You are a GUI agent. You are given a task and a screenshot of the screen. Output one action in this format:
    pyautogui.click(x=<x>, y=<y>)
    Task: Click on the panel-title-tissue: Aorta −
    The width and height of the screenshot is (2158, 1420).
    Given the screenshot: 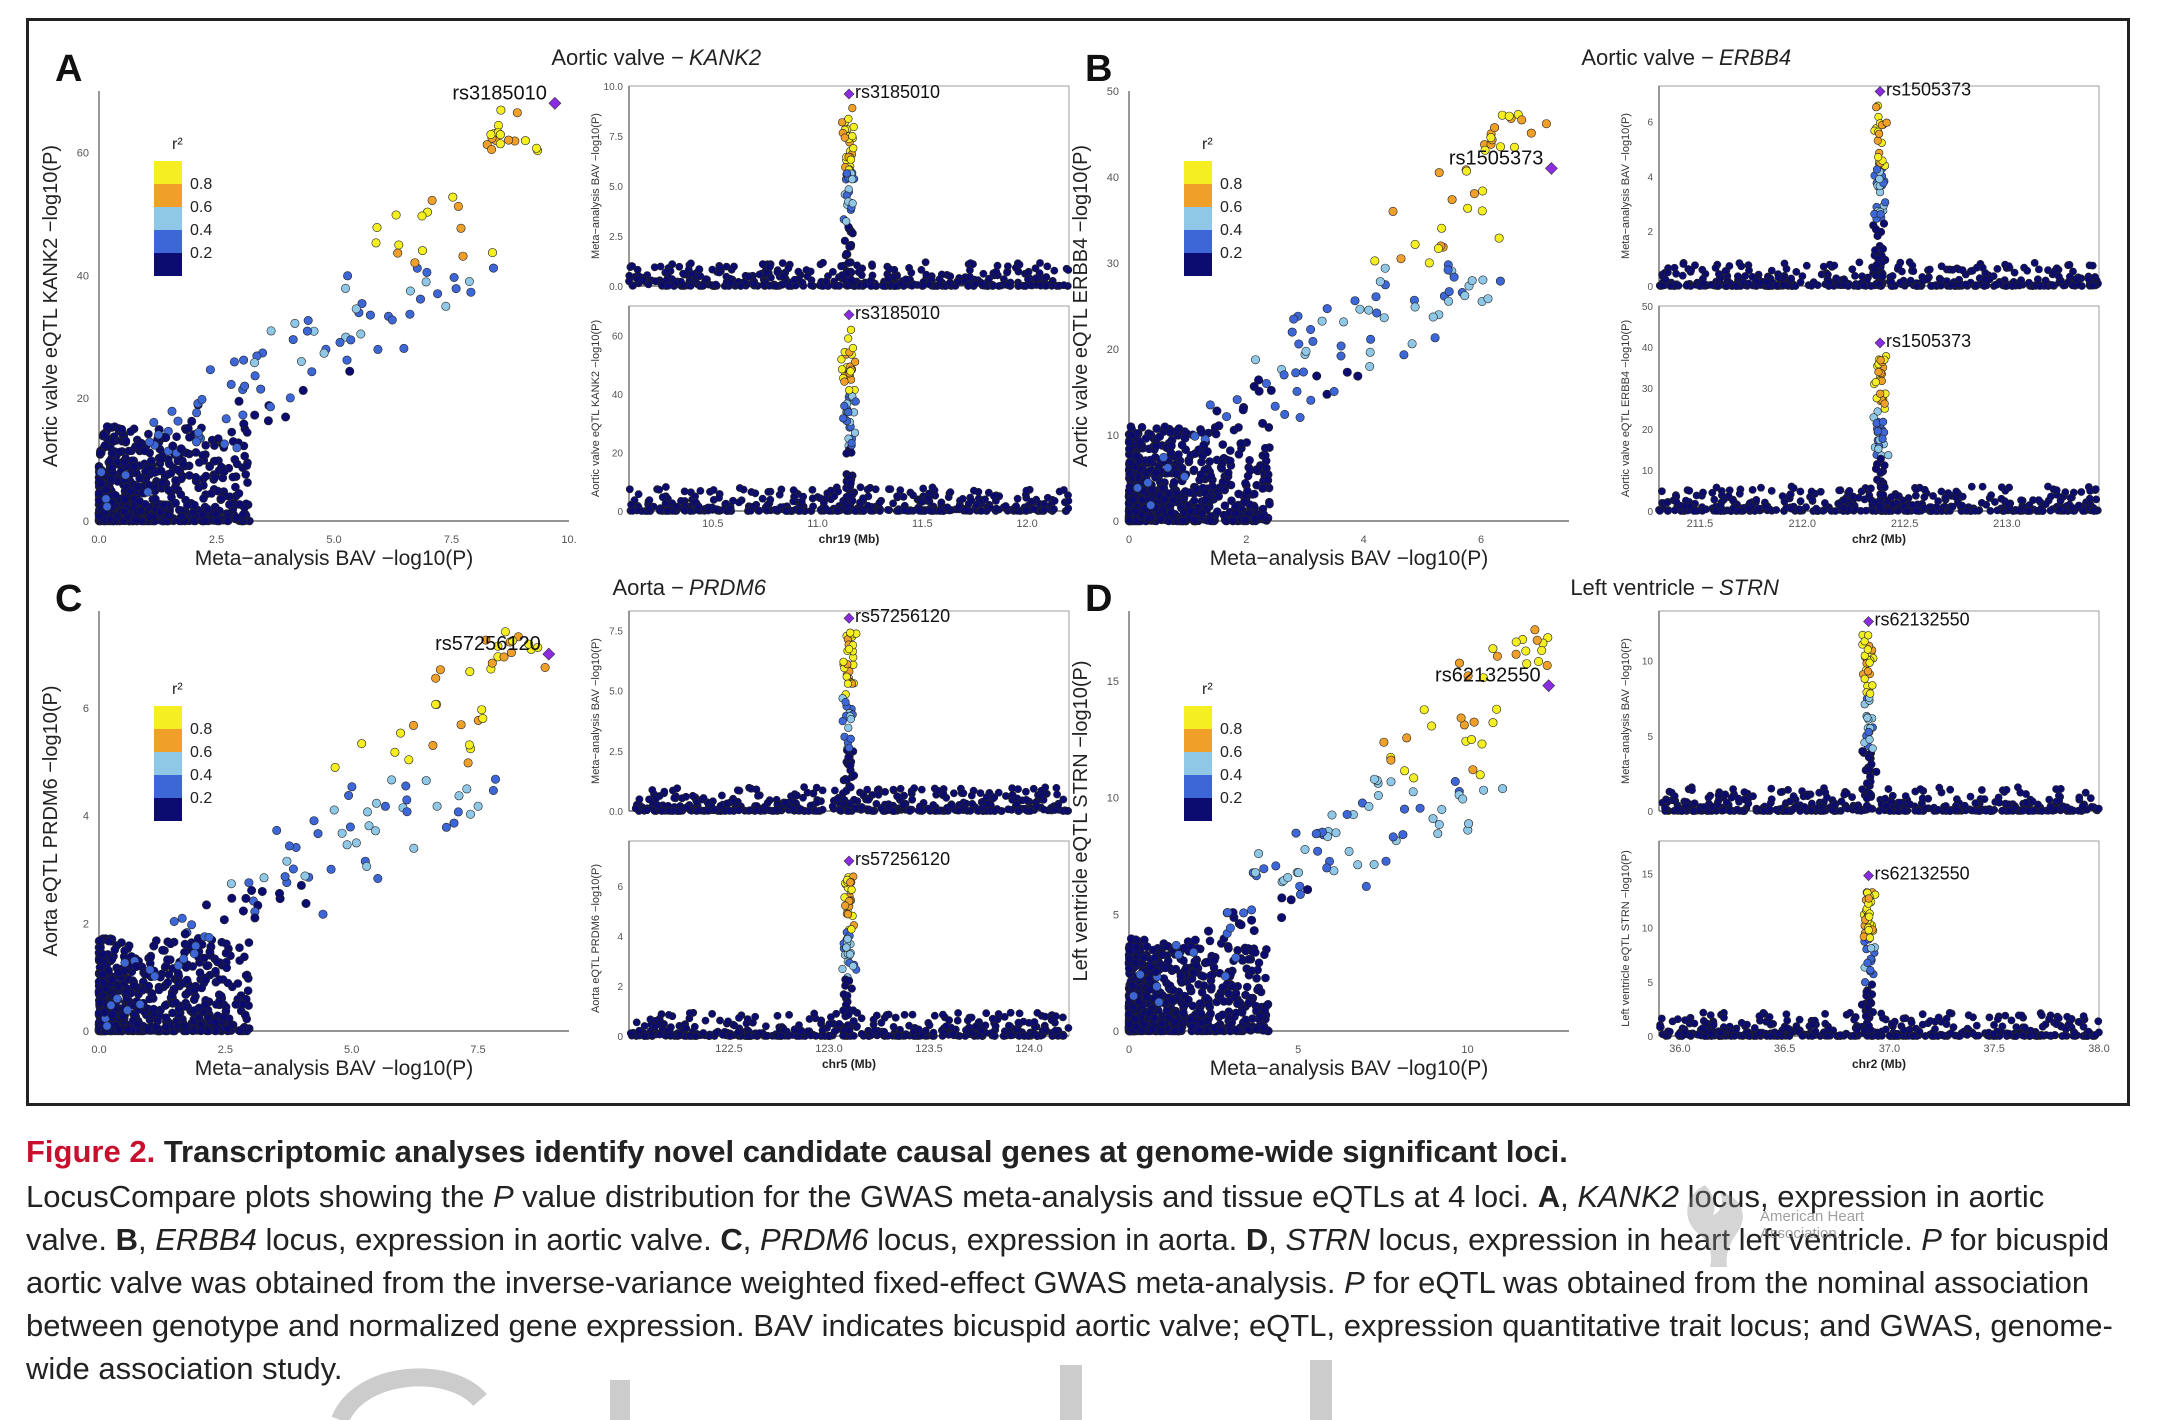 What is the action you would take?
    pyautogui.click(x=648, y=587)
    